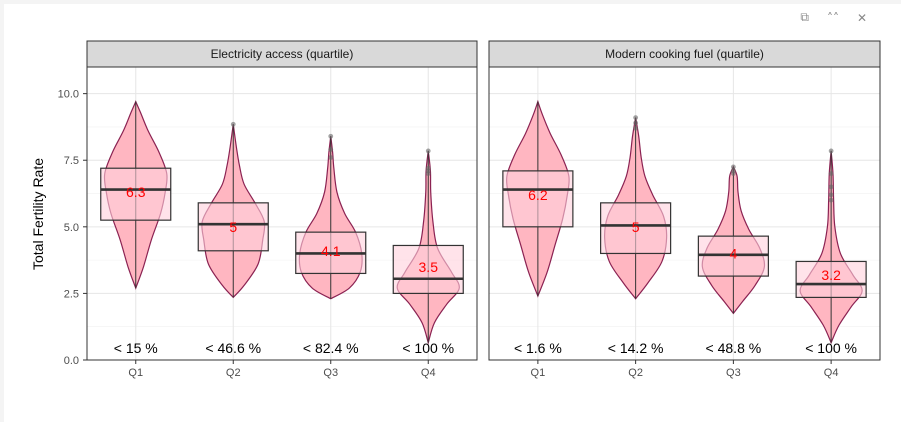 The image size is (901, 422). What do you see at coordinates (71, 294) in the screenshot?
I see `y-tick-label: 2.5` at bounding box center [71, 294].